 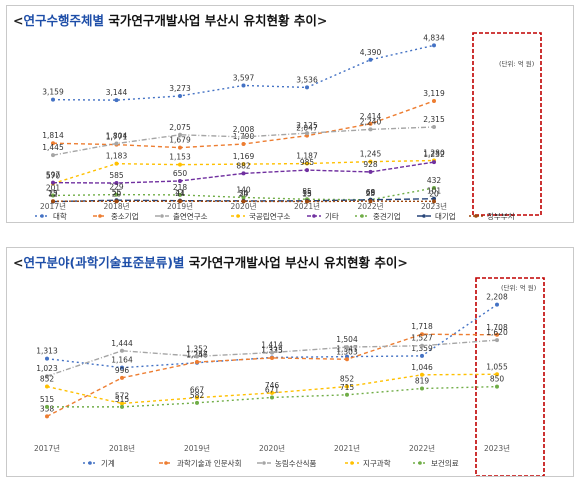 What do you see at coordinates (116, 183) in the screenshot?
I see `point-기타-2018년` at bounding box center [116, 183].